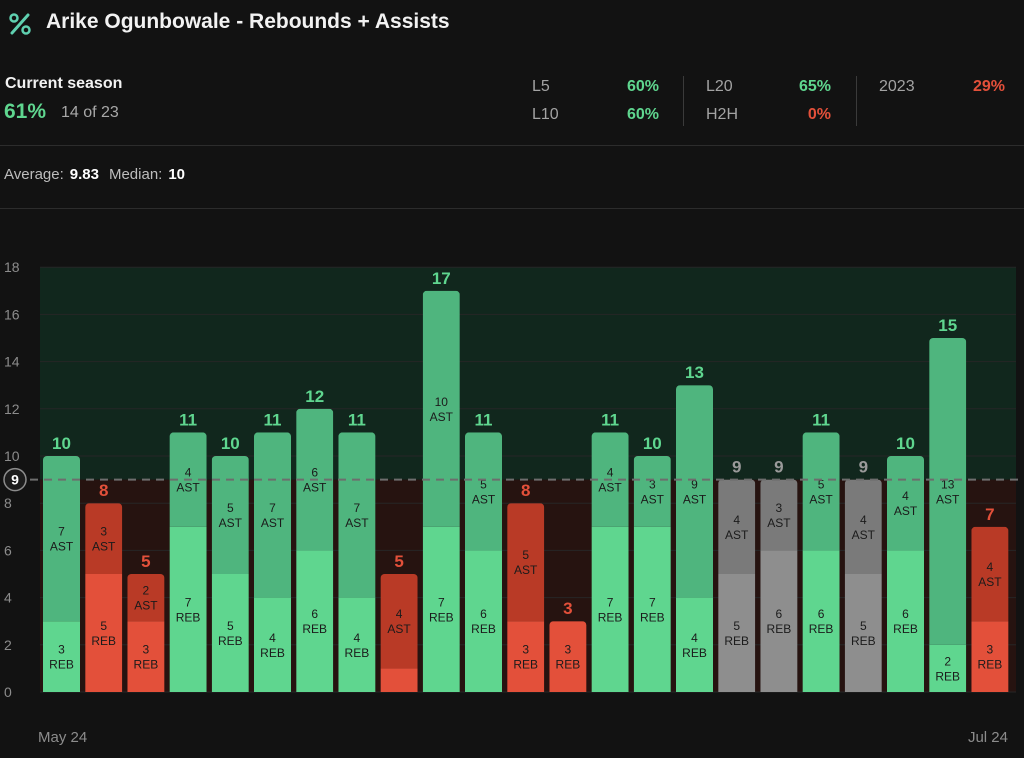  Describe the element at coordinates (62, 737) in the screenshot. I see `x-start-label: May 24` at that location.